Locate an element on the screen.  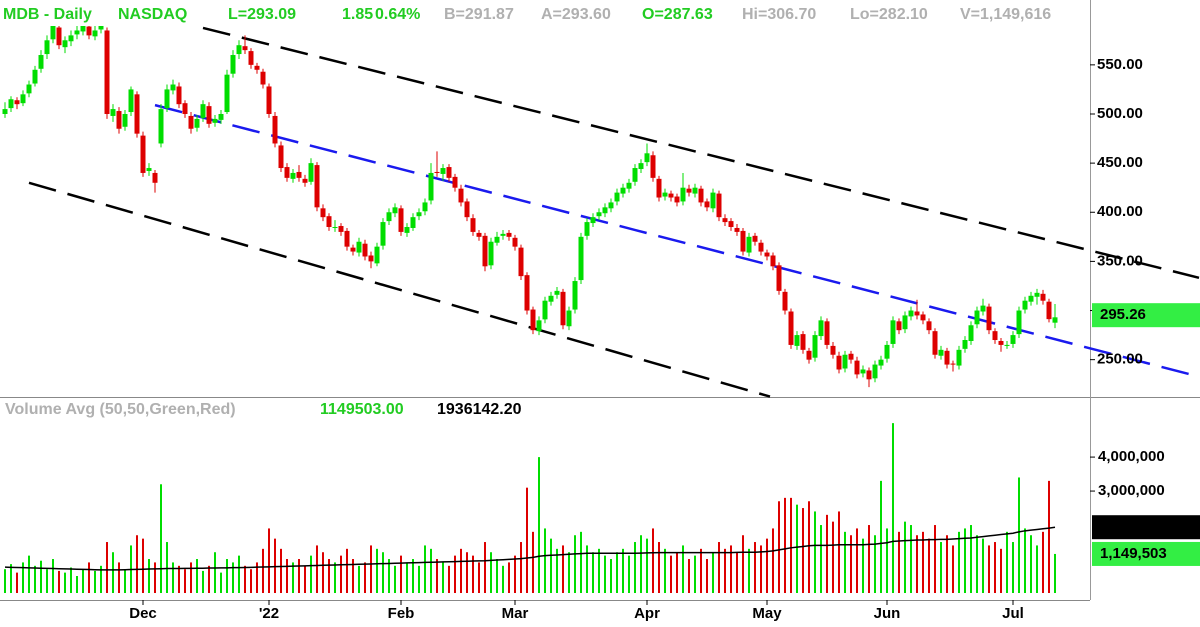
low: Lo=282.10 is located at coordinates (889, 14).